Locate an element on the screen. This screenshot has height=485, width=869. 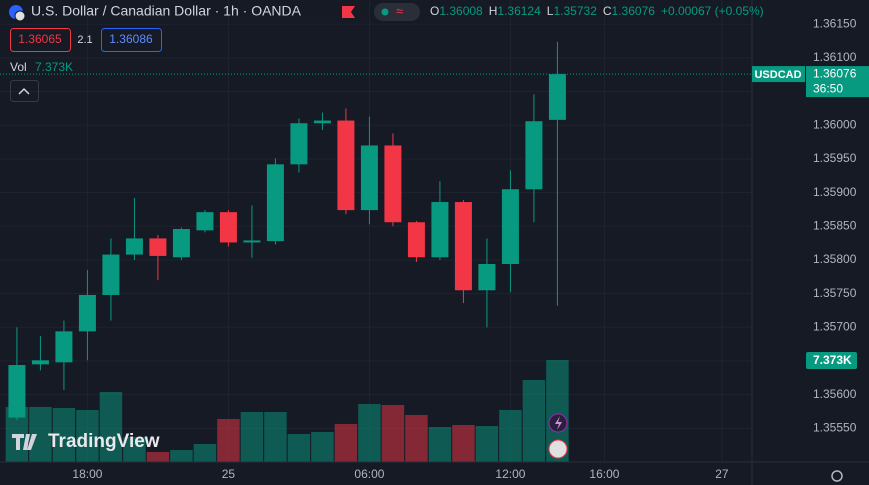
y-tick-label: 1.35550 is located at coordinates (835, 427).